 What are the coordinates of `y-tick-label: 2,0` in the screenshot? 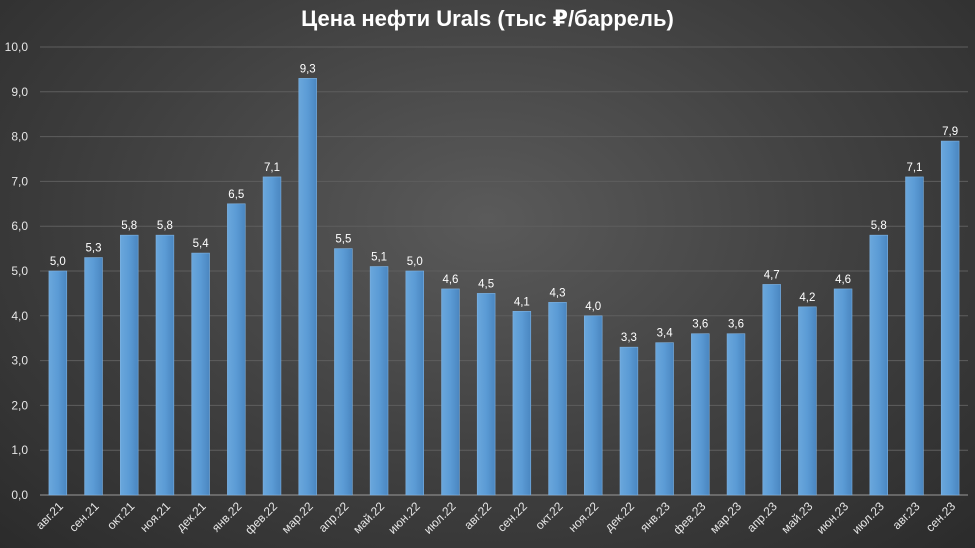 It's located at (19, 405).